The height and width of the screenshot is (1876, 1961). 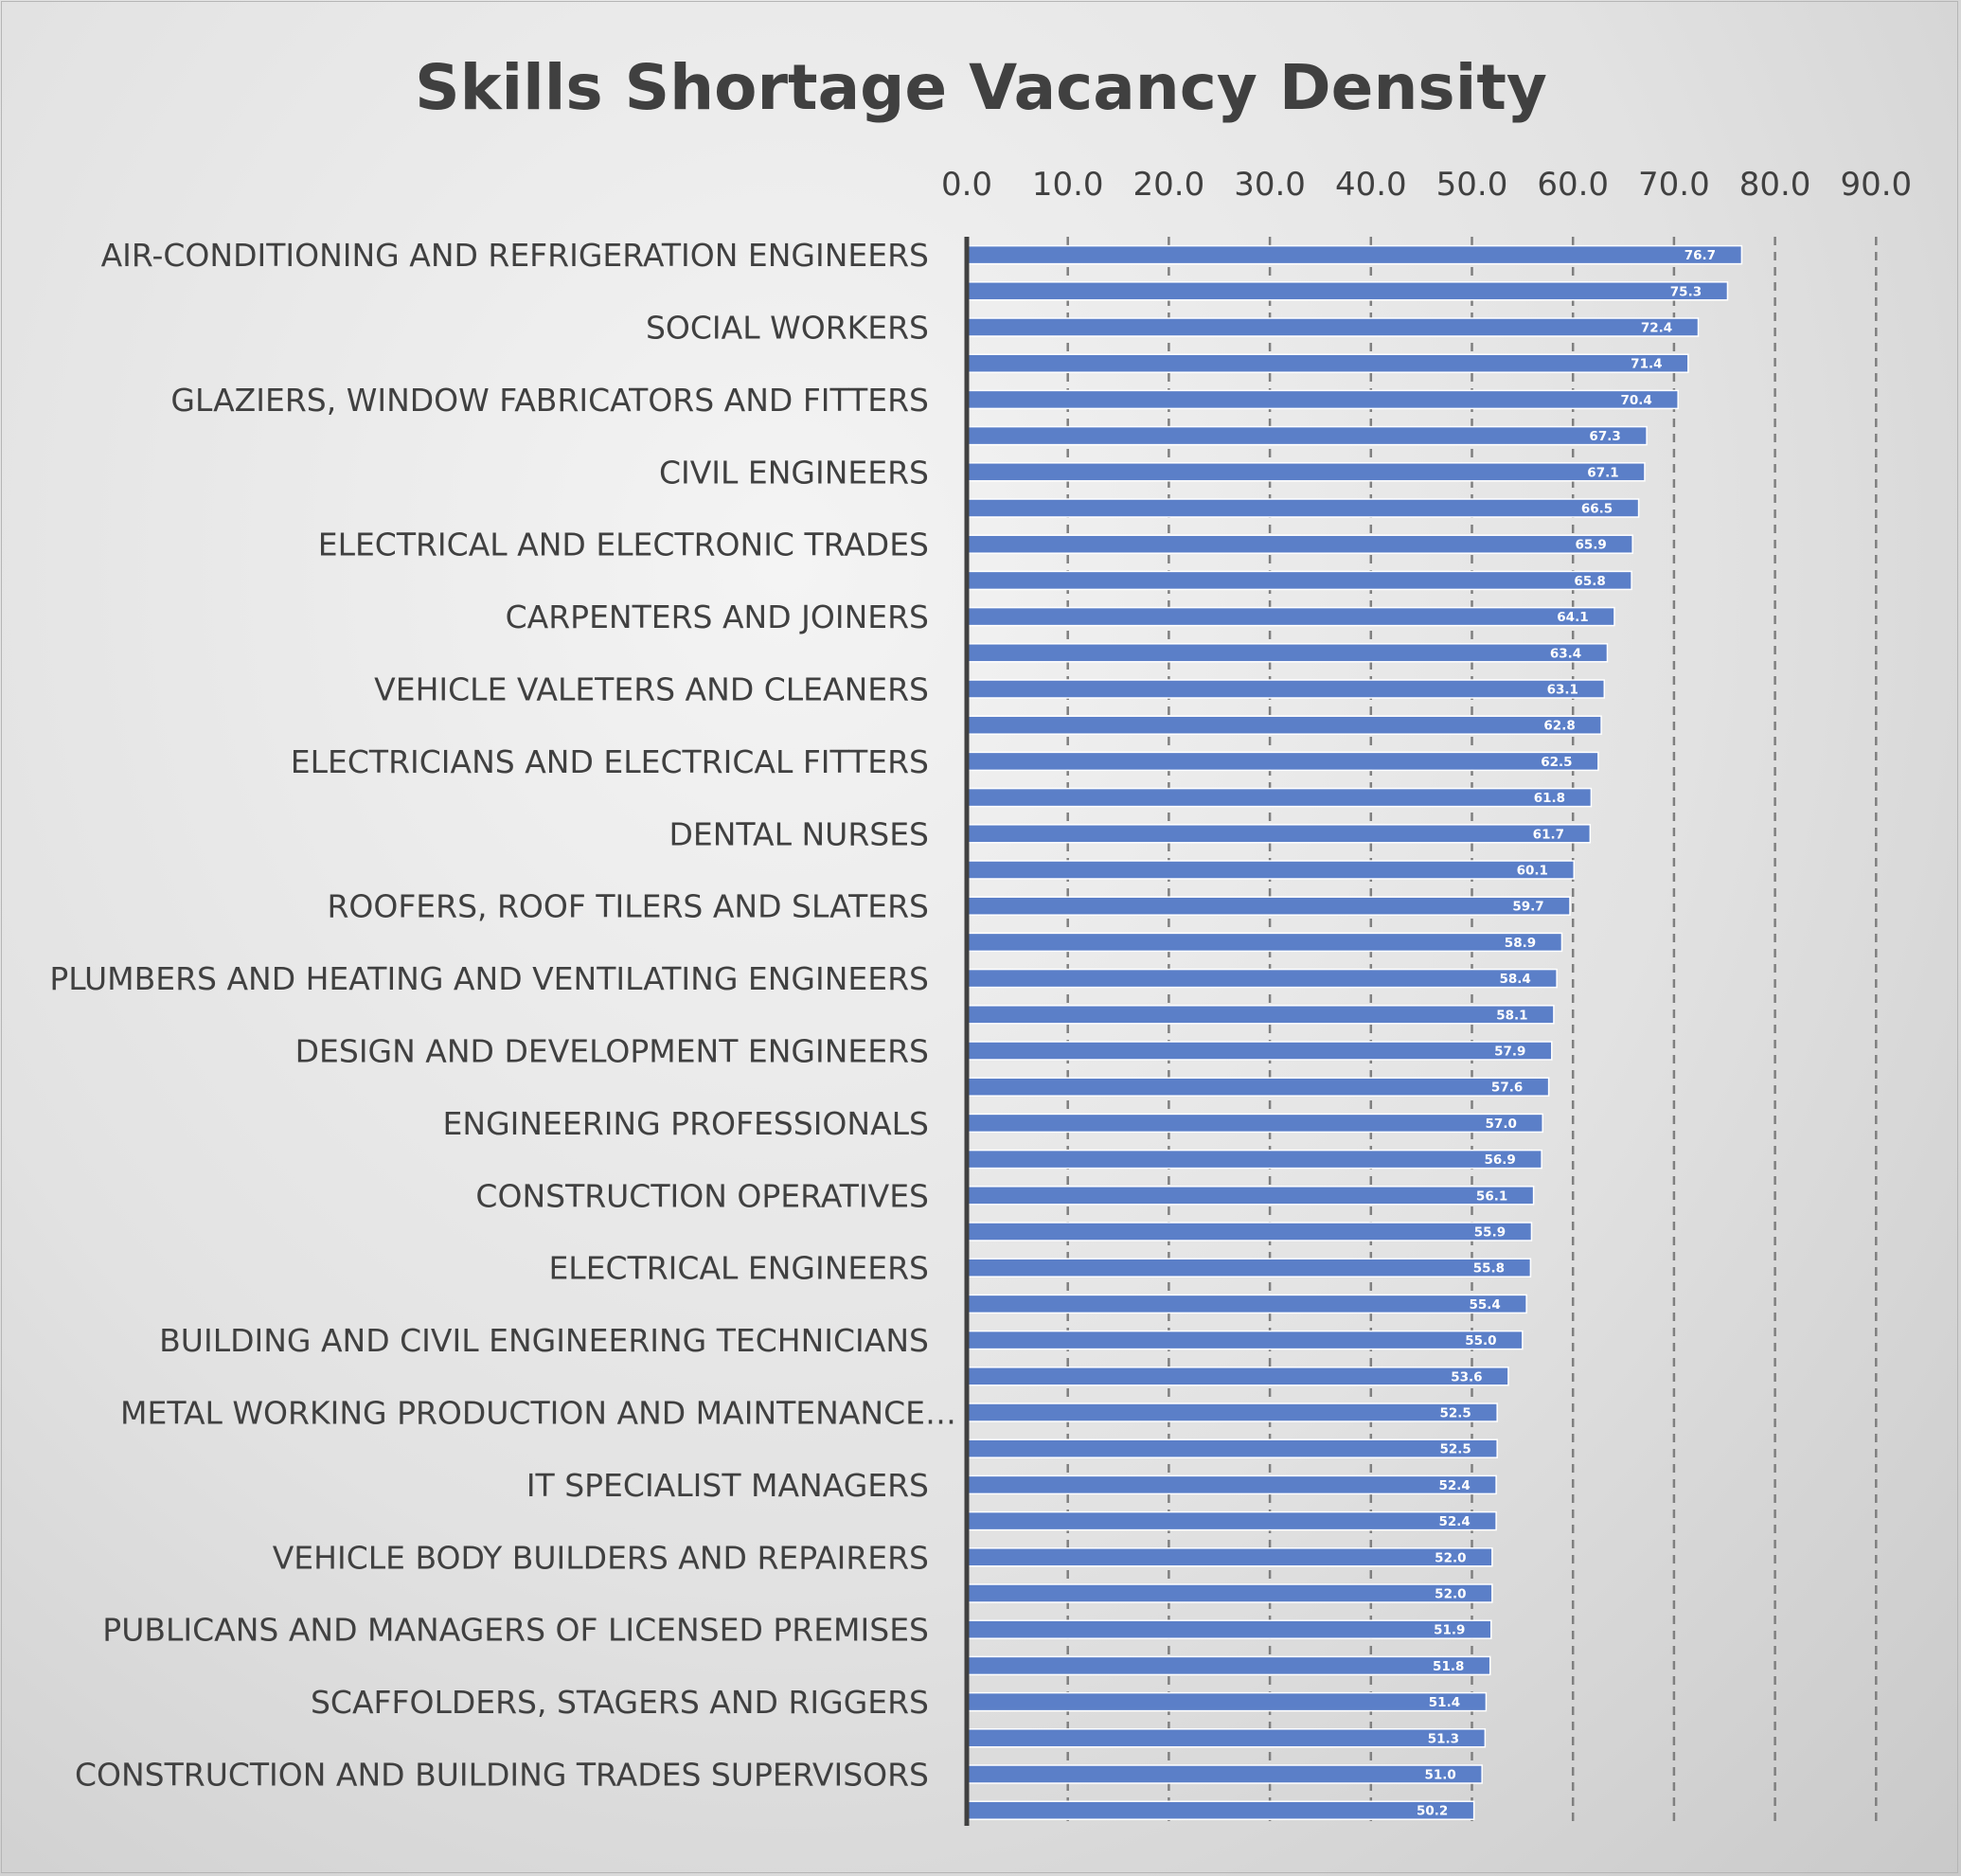 What do you see at coordinates (1426, 185) in the screenshot?
I see `x-axis-ticks: 0.0 10.0 20.0 30.0 40.0 50.0 60.0 70.0 80.0 90.0` at bounding box center [1426, 185].